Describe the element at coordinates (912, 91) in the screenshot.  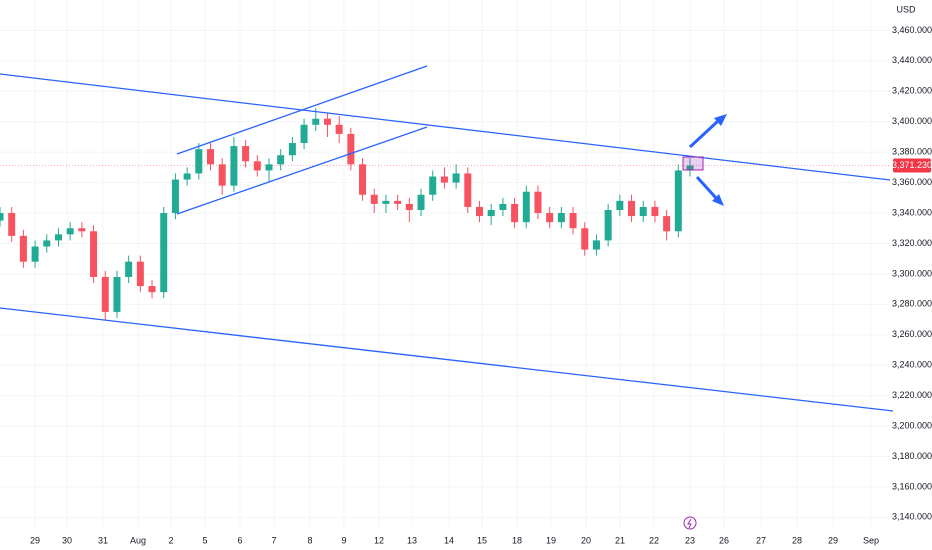
I see `y-tick-label: 3,420.000` at that location.